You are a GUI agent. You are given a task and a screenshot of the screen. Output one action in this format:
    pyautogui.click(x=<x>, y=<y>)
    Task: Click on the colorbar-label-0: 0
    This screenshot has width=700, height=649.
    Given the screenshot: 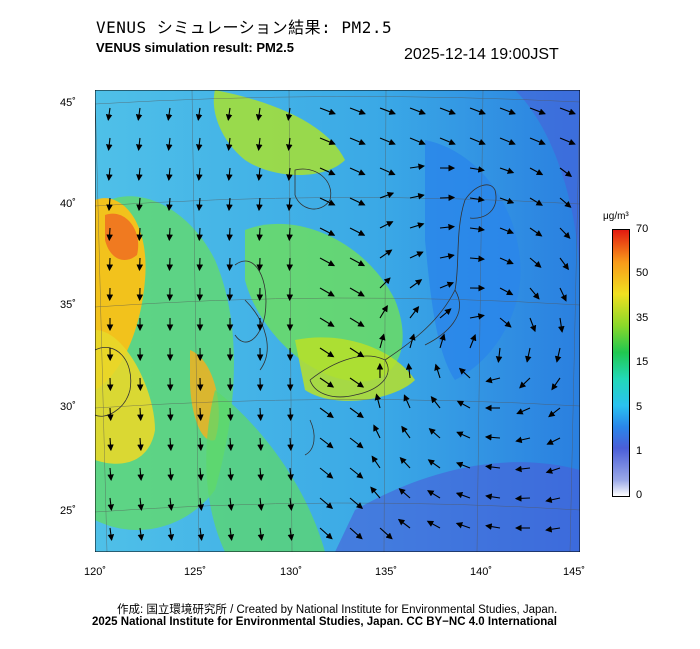 What is the action you would take?
    pyautogui.click(x=639, y=495)
    